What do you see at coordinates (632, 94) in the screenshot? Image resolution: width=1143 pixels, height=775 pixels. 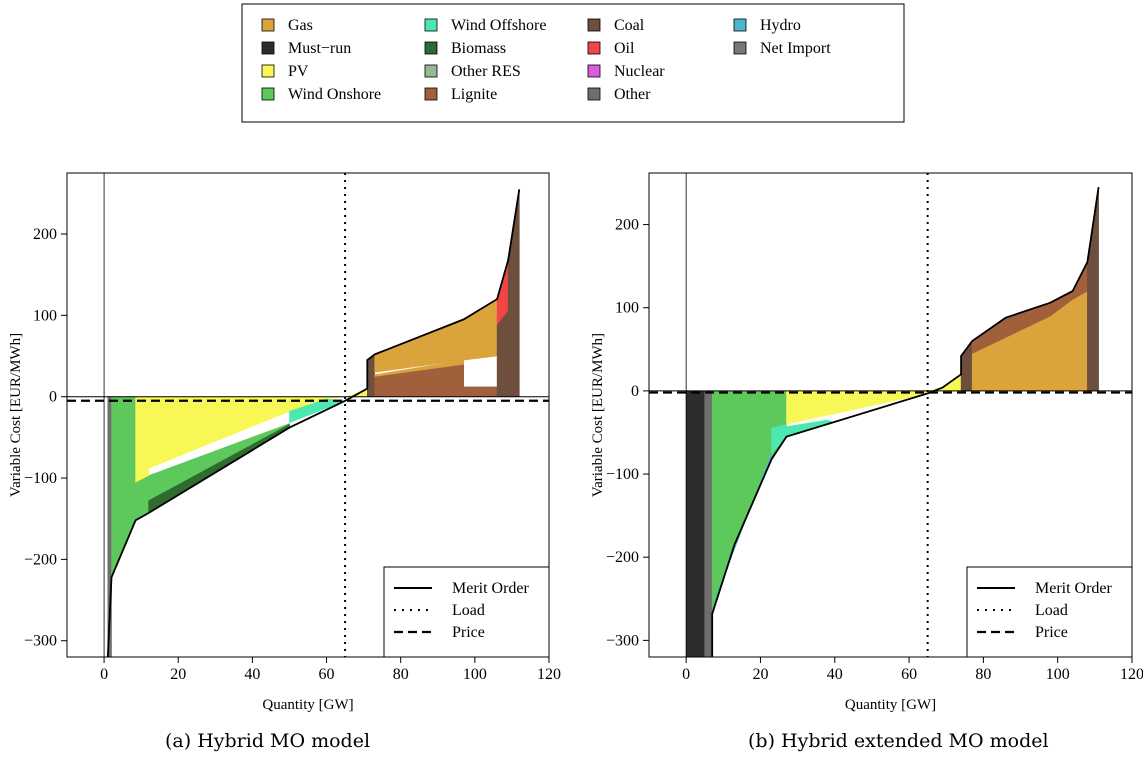 I see `legend-label: Other` at bounding box center [632, 94].